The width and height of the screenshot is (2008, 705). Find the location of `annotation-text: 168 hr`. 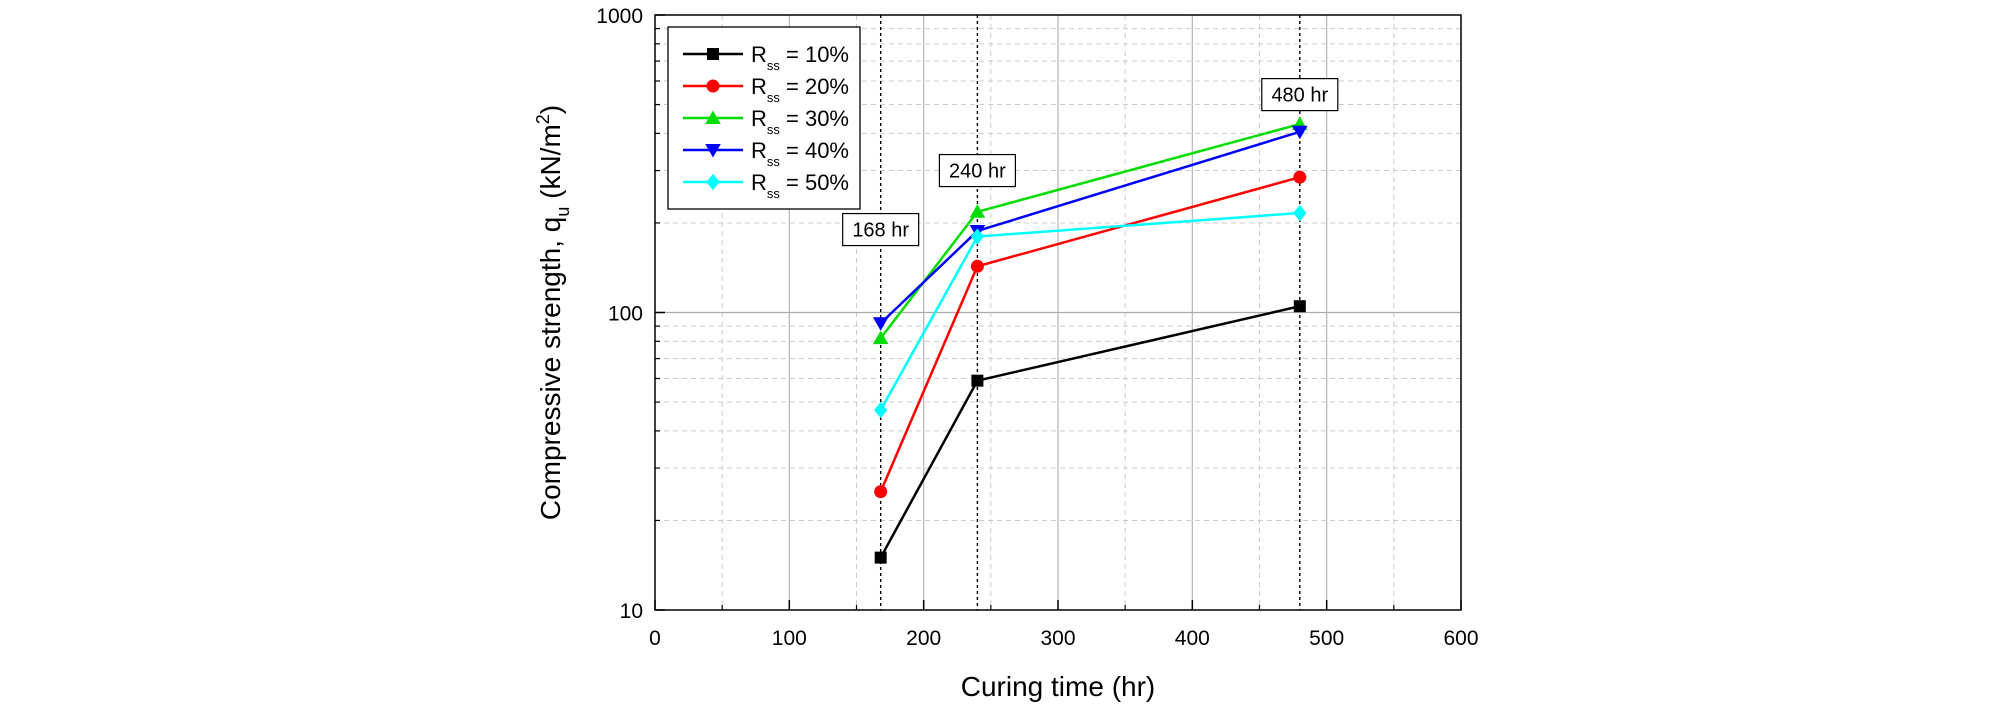

annotation-text: 168 hr is located at coordinates (880, 231).